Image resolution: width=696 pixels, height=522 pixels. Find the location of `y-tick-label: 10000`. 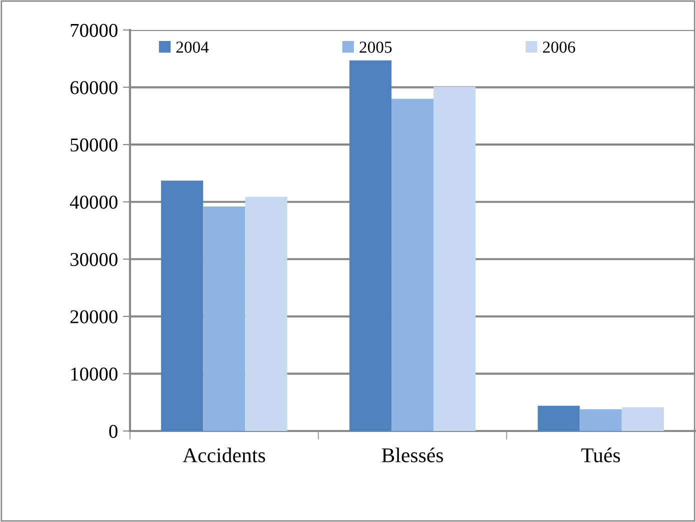

y-tick-label: 10000 is located at coordinates (94, 374).